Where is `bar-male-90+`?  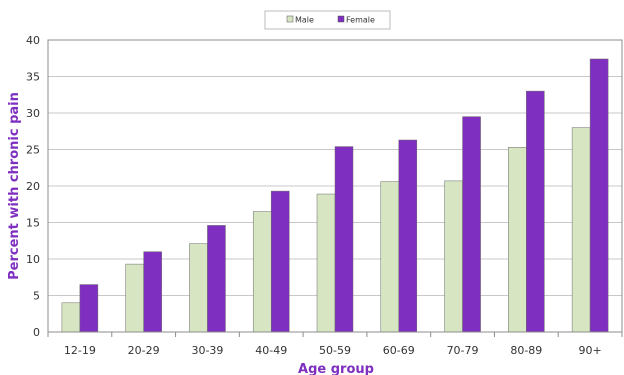 bar-male-90+ is located at coordinates (581, 230).